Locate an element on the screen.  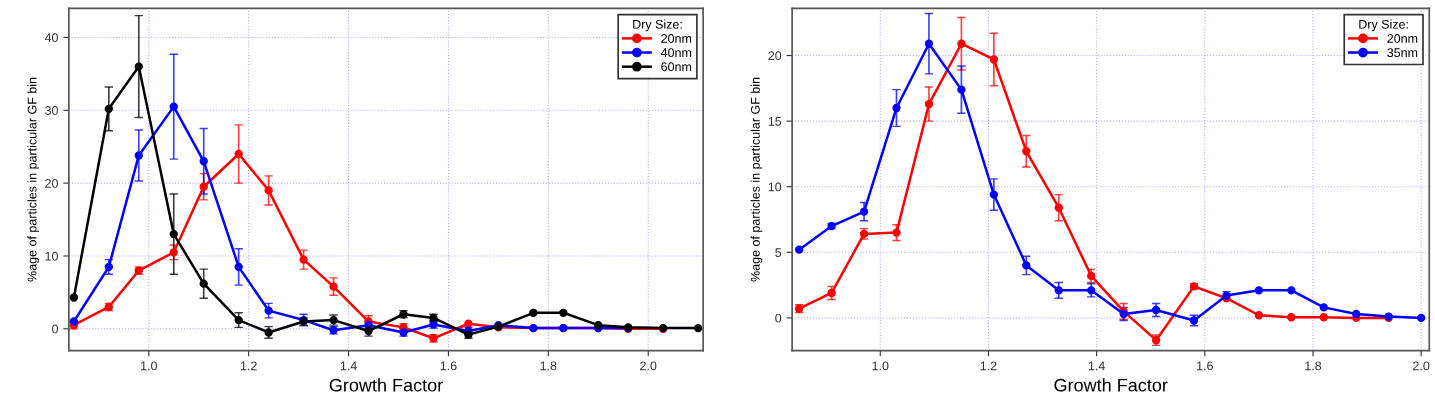
legend-label: 40nm is located at coordinates (676, 53).